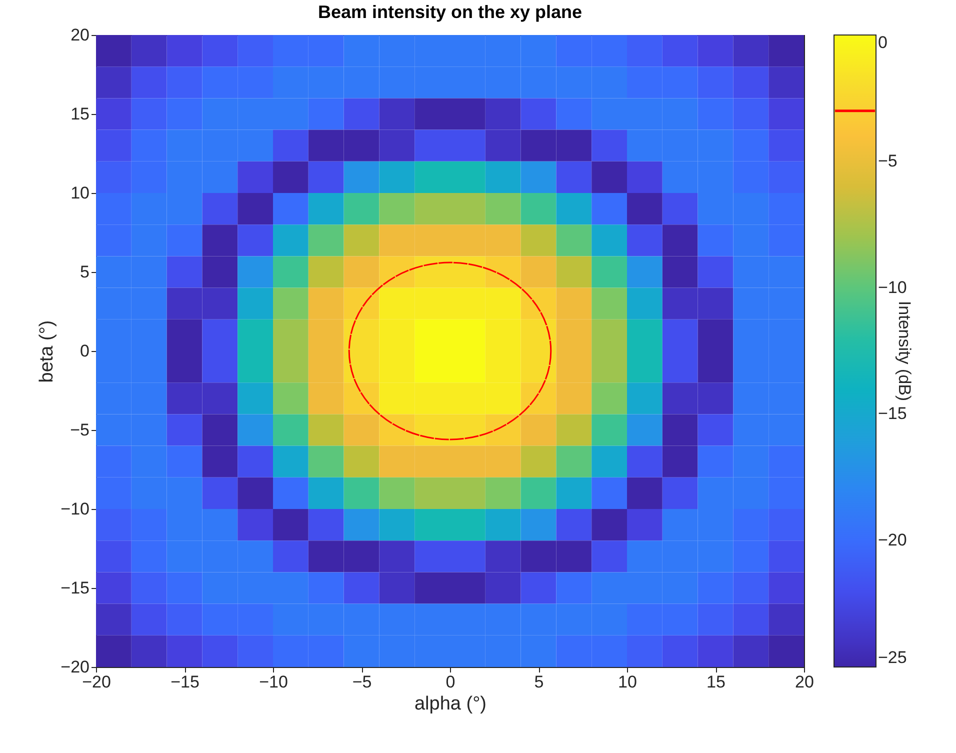 The image size is (956, 753). Describe the element at coordinates (80, 35) in the screenshot. I see `y-tick-label: 20` at that location.